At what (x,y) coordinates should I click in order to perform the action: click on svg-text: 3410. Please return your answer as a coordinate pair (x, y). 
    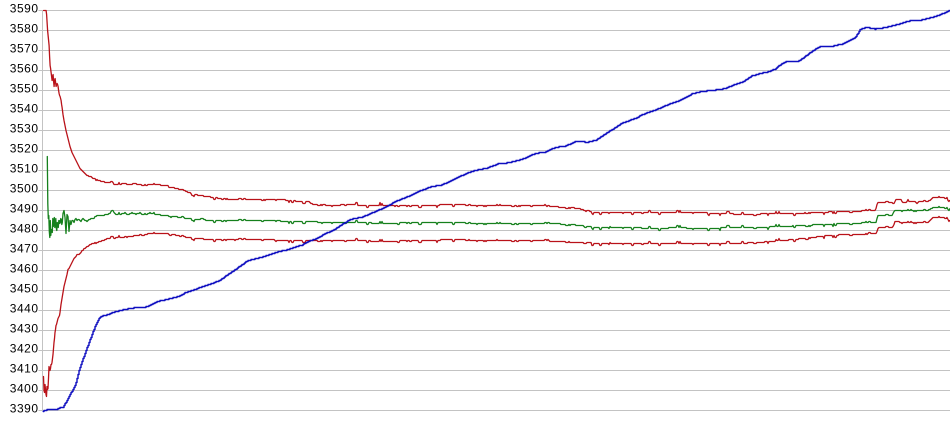
    Looking at the image, I should click on (24, 369).